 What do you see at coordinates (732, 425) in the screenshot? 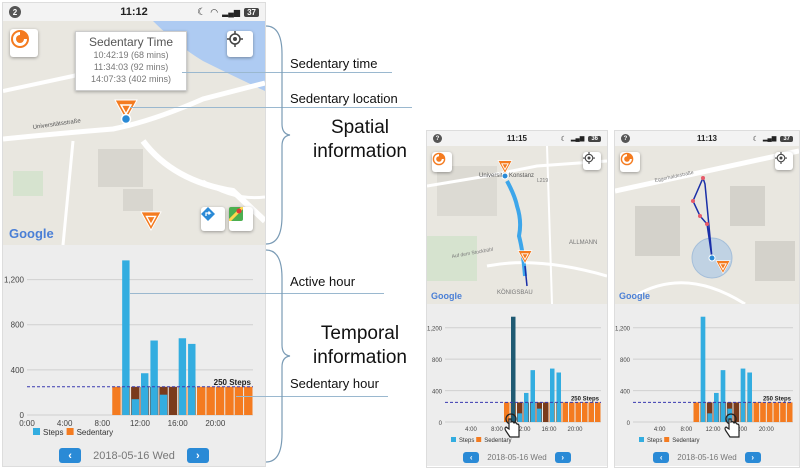
I see `tap-hand-icon` at bounding box center [732, 425].